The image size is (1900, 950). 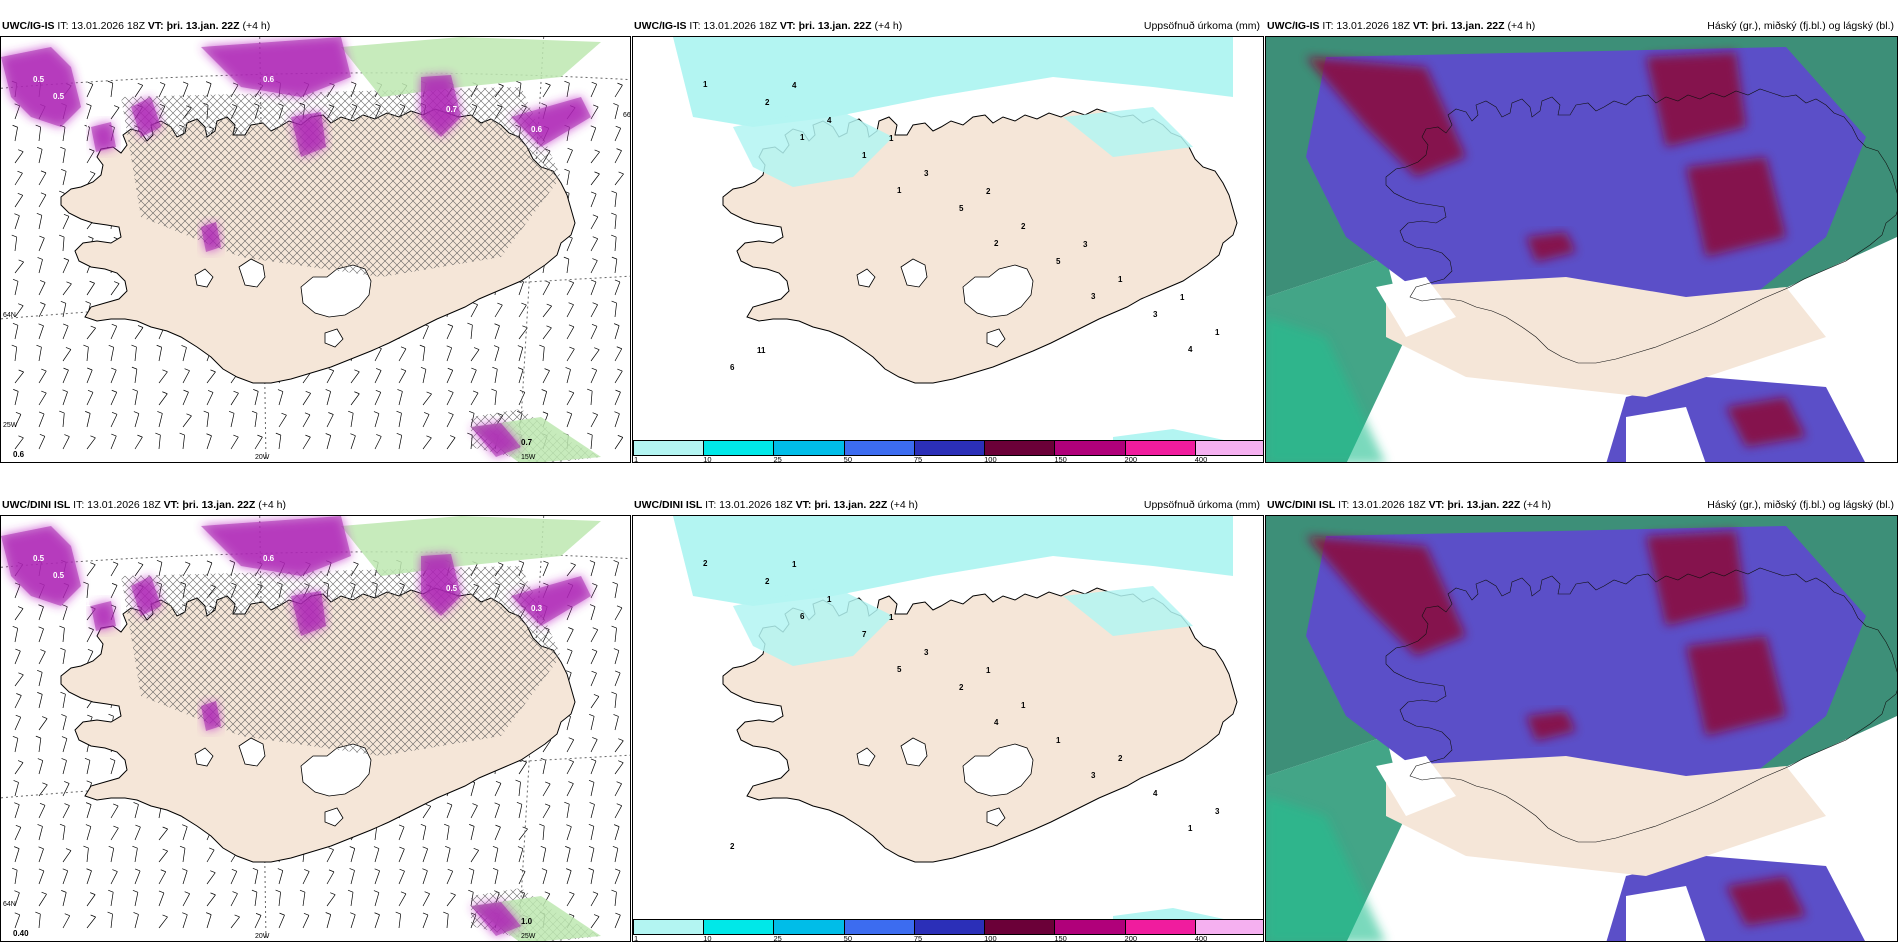 What do you see at coordinates (636, 459) in the screenshot?
I see `colorbar-tick-label: 1` at bounding box center [636, 459].